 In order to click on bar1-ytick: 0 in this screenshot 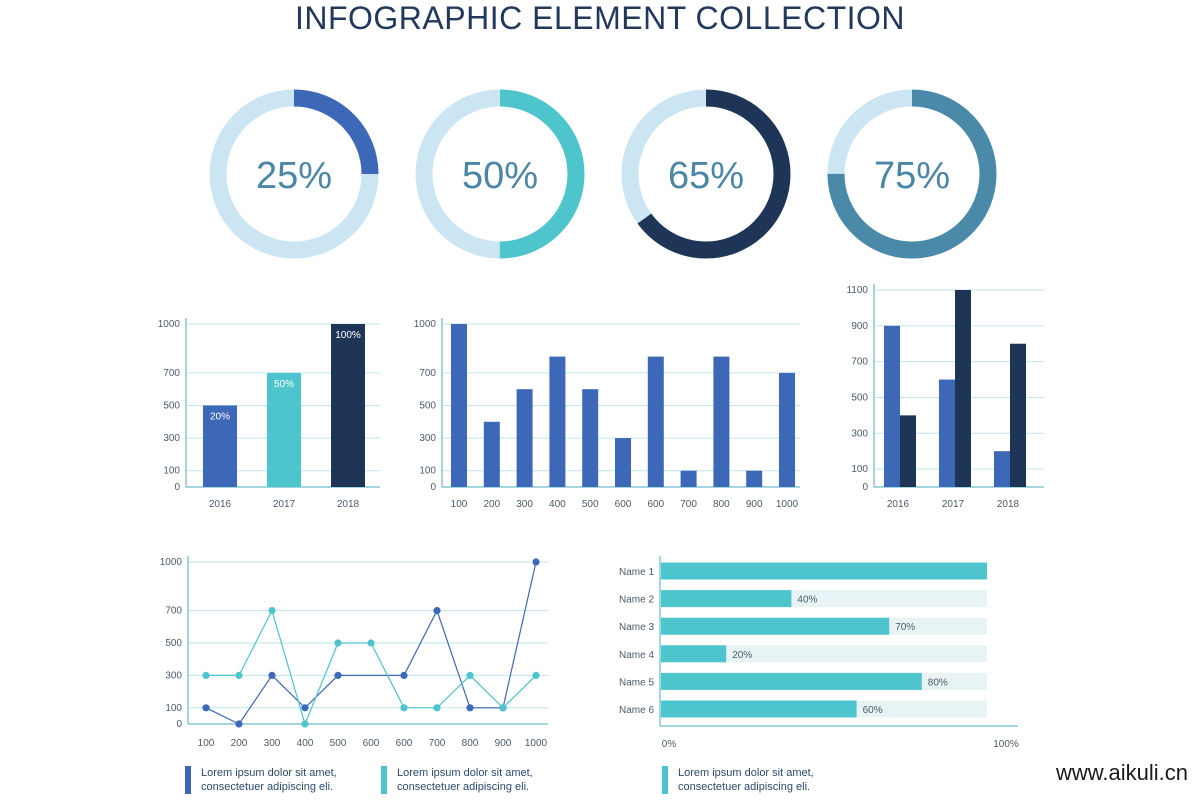, I will do `click(177, 487)`.